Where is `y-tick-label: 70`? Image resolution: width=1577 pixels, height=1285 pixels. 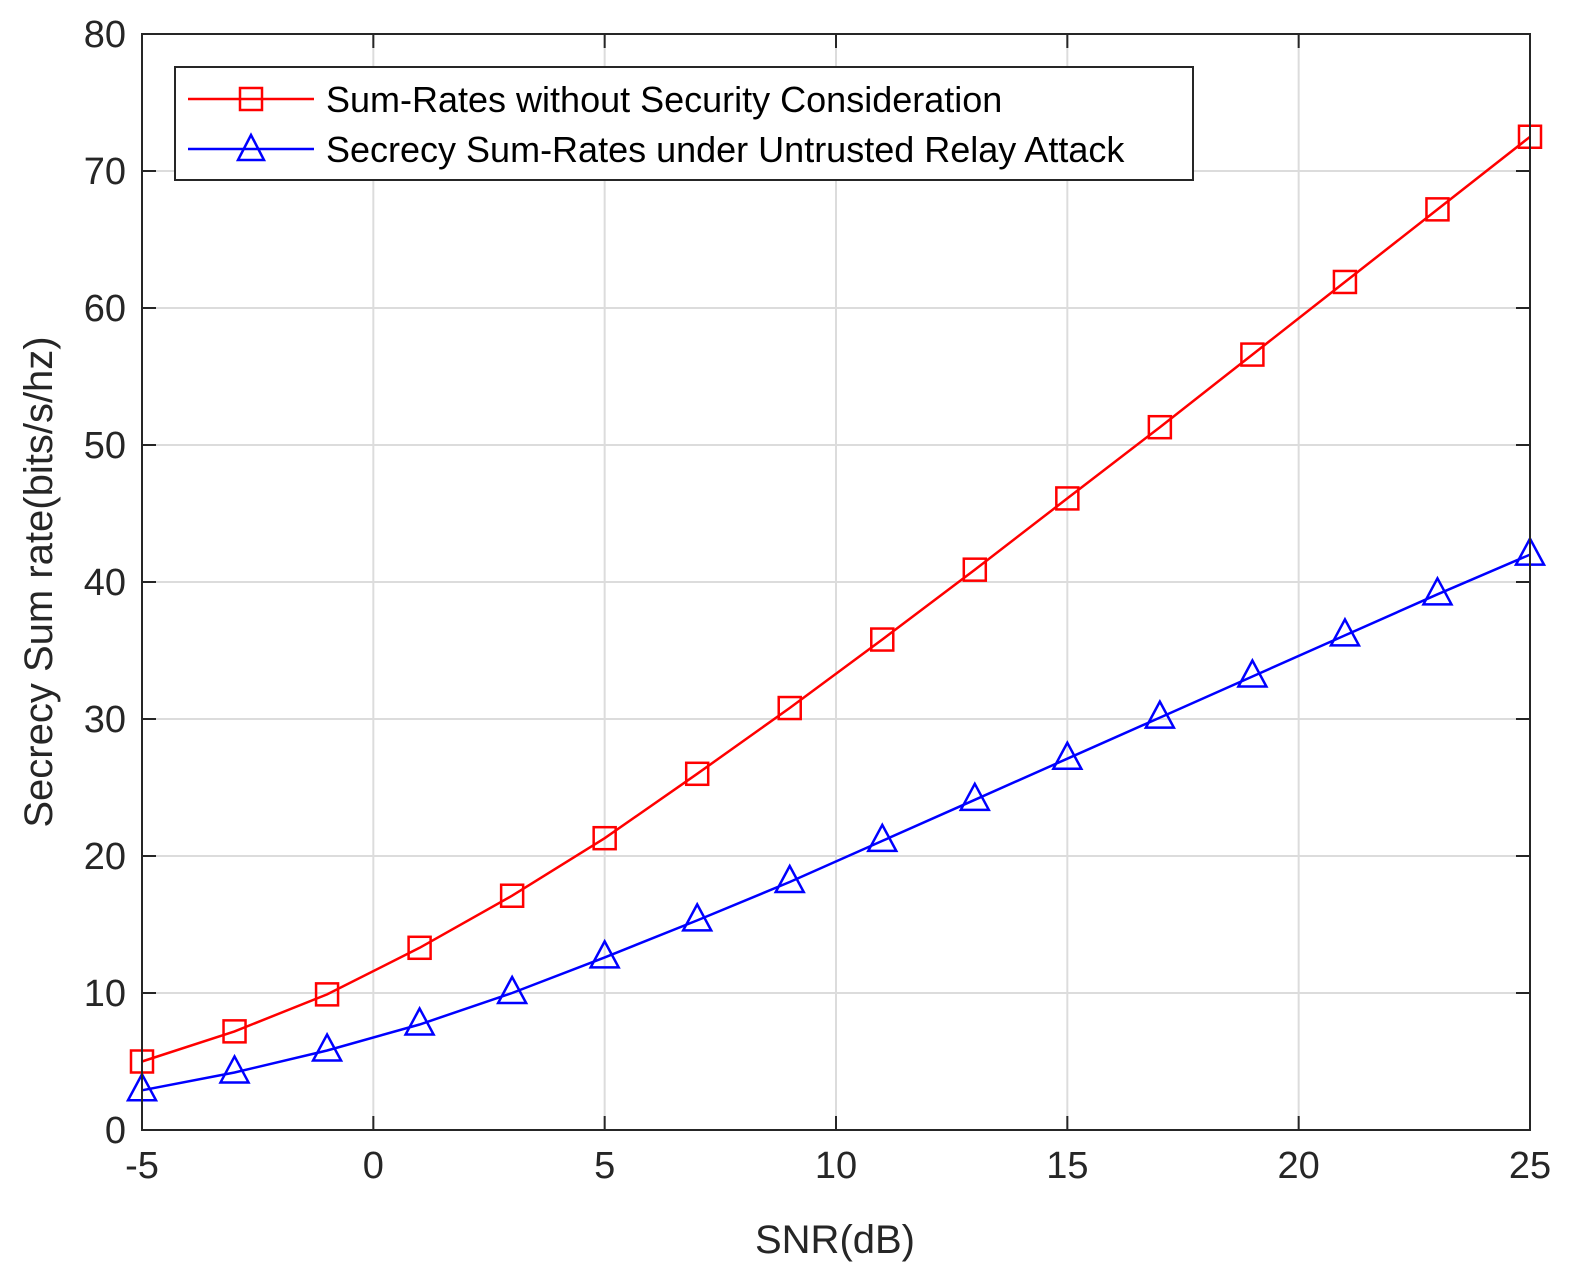
y-tick-label: 70 is located at coordinates (105, 172).